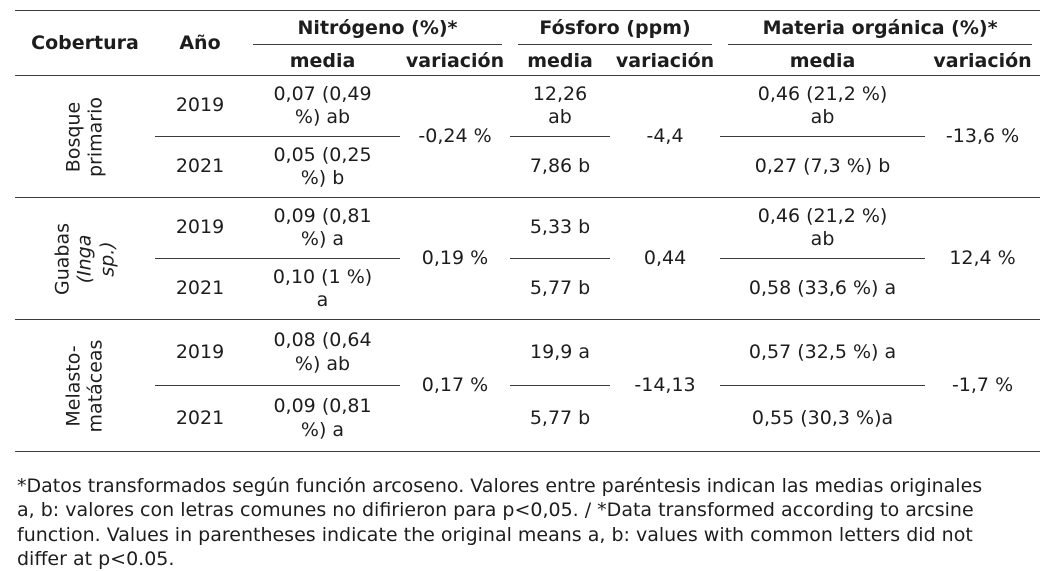 The width and height of the screenshot is (1056, 571). What do you see at coordinates (665, 258) in the screenshot?
I see `cell-p-variacion: 0,44` at bounding box center [665, 258].